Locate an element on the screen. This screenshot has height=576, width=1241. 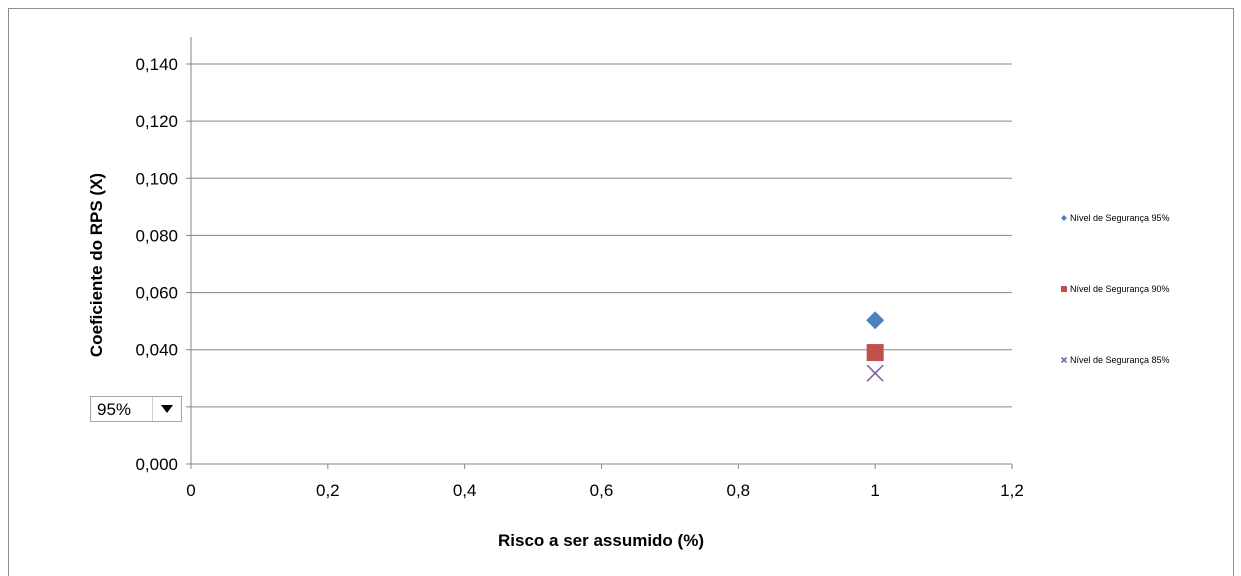
x-tick-label: 0,6 is located at coordinates (602, 490).